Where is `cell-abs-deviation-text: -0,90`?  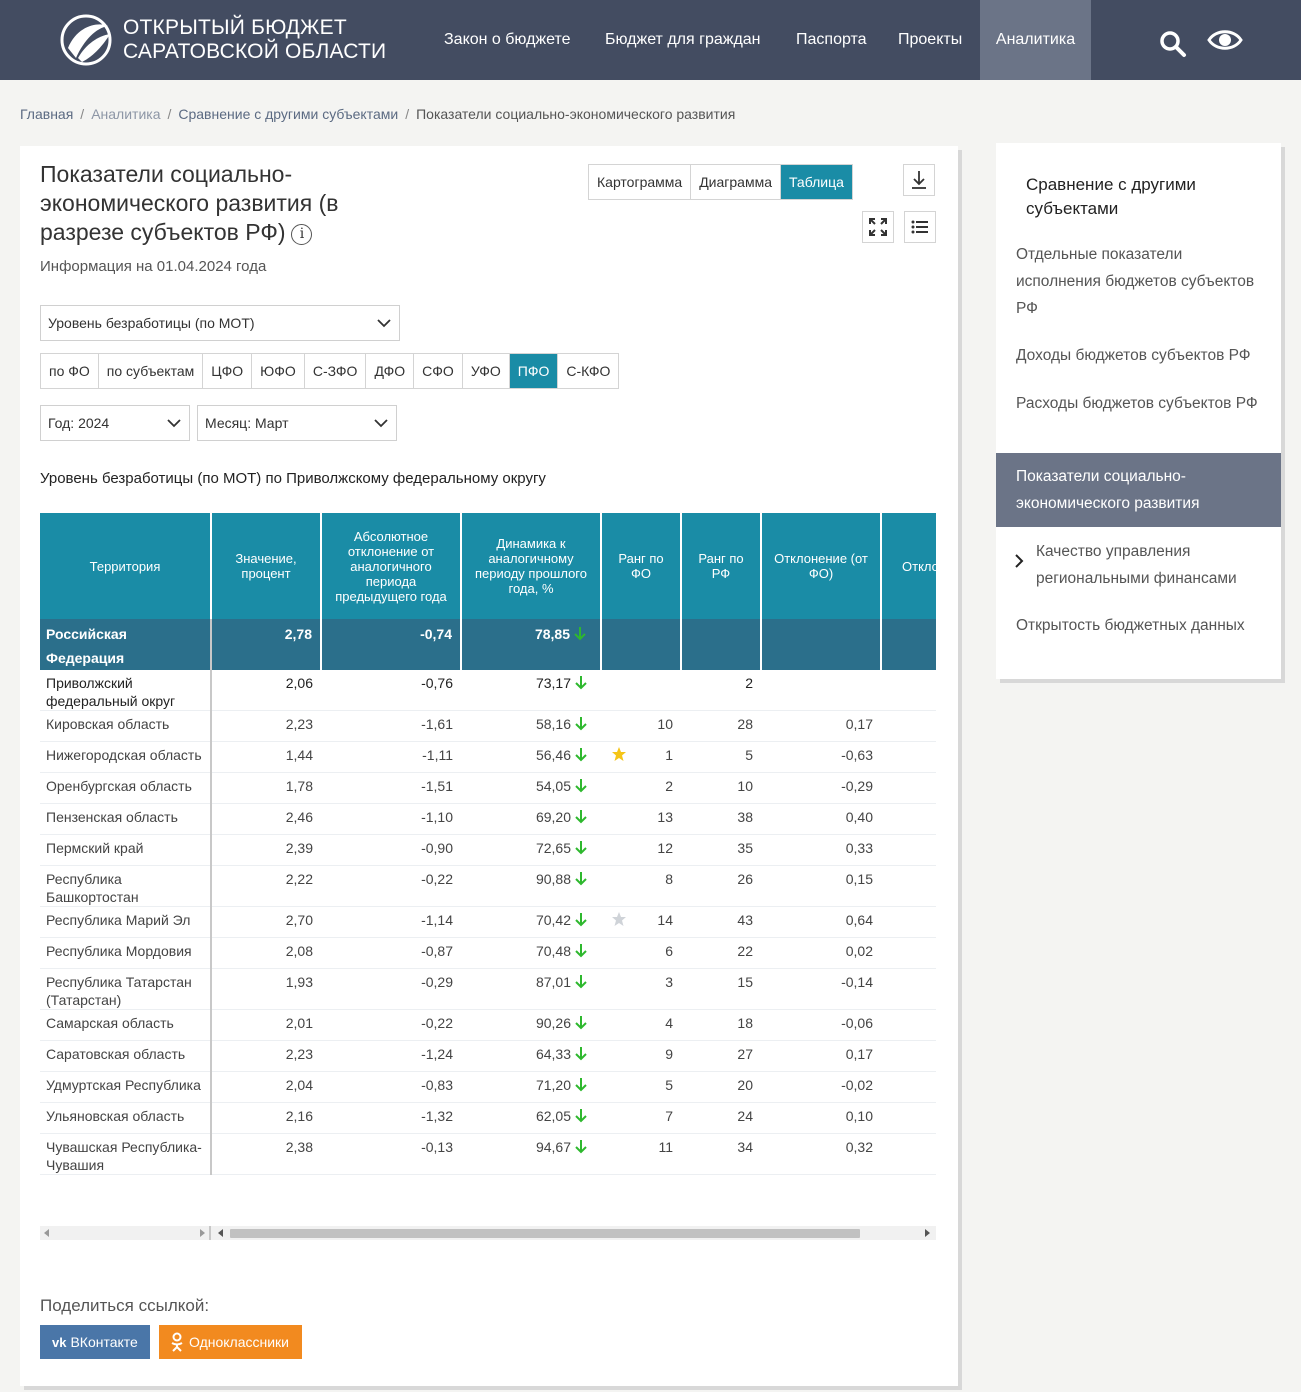
cell-abs-deviation-text: -0,90 is located at coordinates (437, 848).